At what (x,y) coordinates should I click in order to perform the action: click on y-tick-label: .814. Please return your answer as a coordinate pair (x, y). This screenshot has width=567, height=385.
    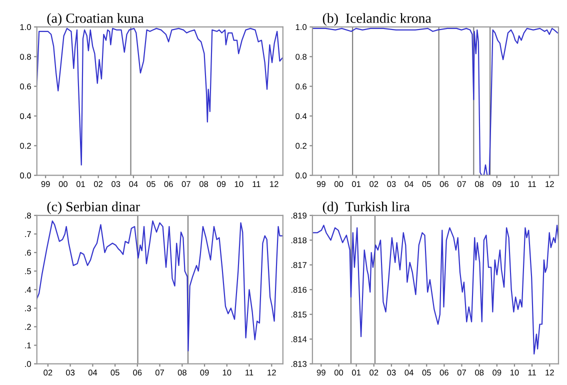
    Looking at the image, I should click on (299, 339).